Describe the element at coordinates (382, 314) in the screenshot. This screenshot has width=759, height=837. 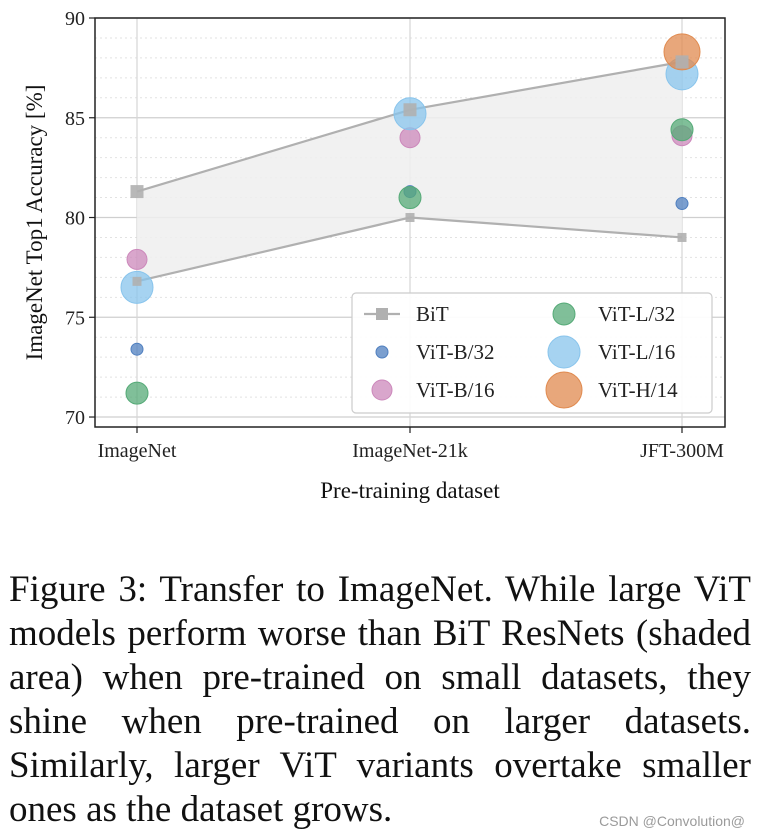
I see `legend-marker-bit-square` at that location.